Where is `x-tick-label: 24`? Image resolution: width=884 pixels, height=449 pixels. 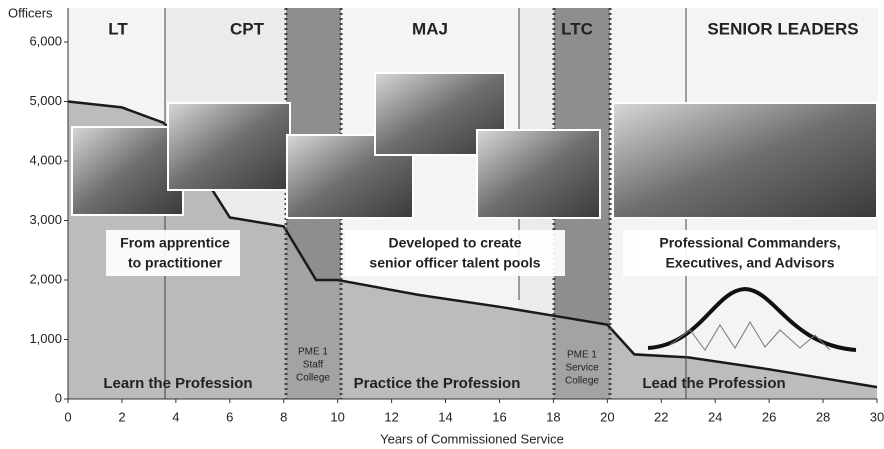 x-tick-label: 24 is located at coordinates (715, 416).